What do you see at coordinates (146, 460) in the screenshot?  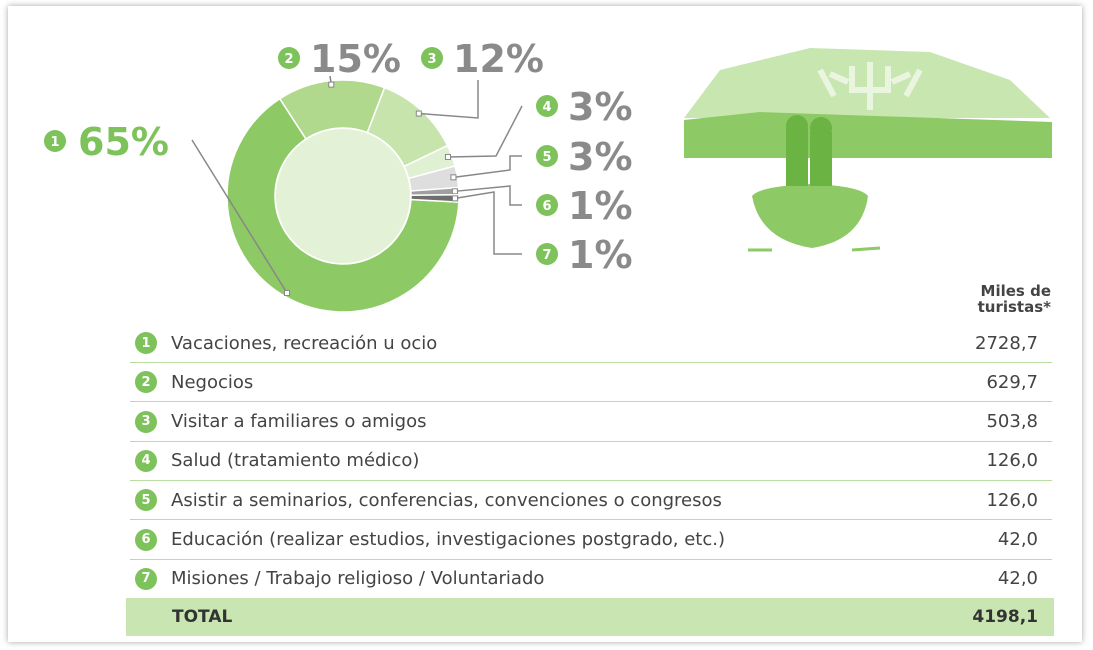 I see `row-badge: 4` at bounding box center [146, 460].